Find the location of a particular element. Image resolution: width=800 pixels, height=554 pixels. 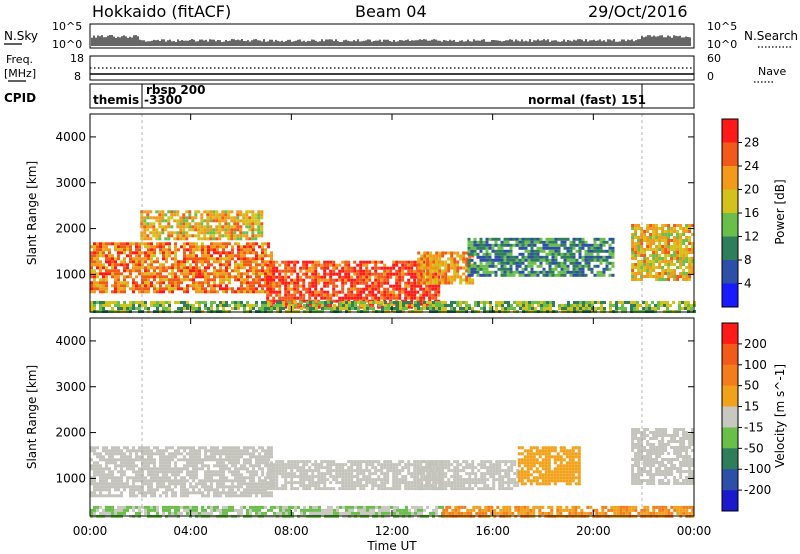

power-colorbar-segment is located at coordinates (730, 295).